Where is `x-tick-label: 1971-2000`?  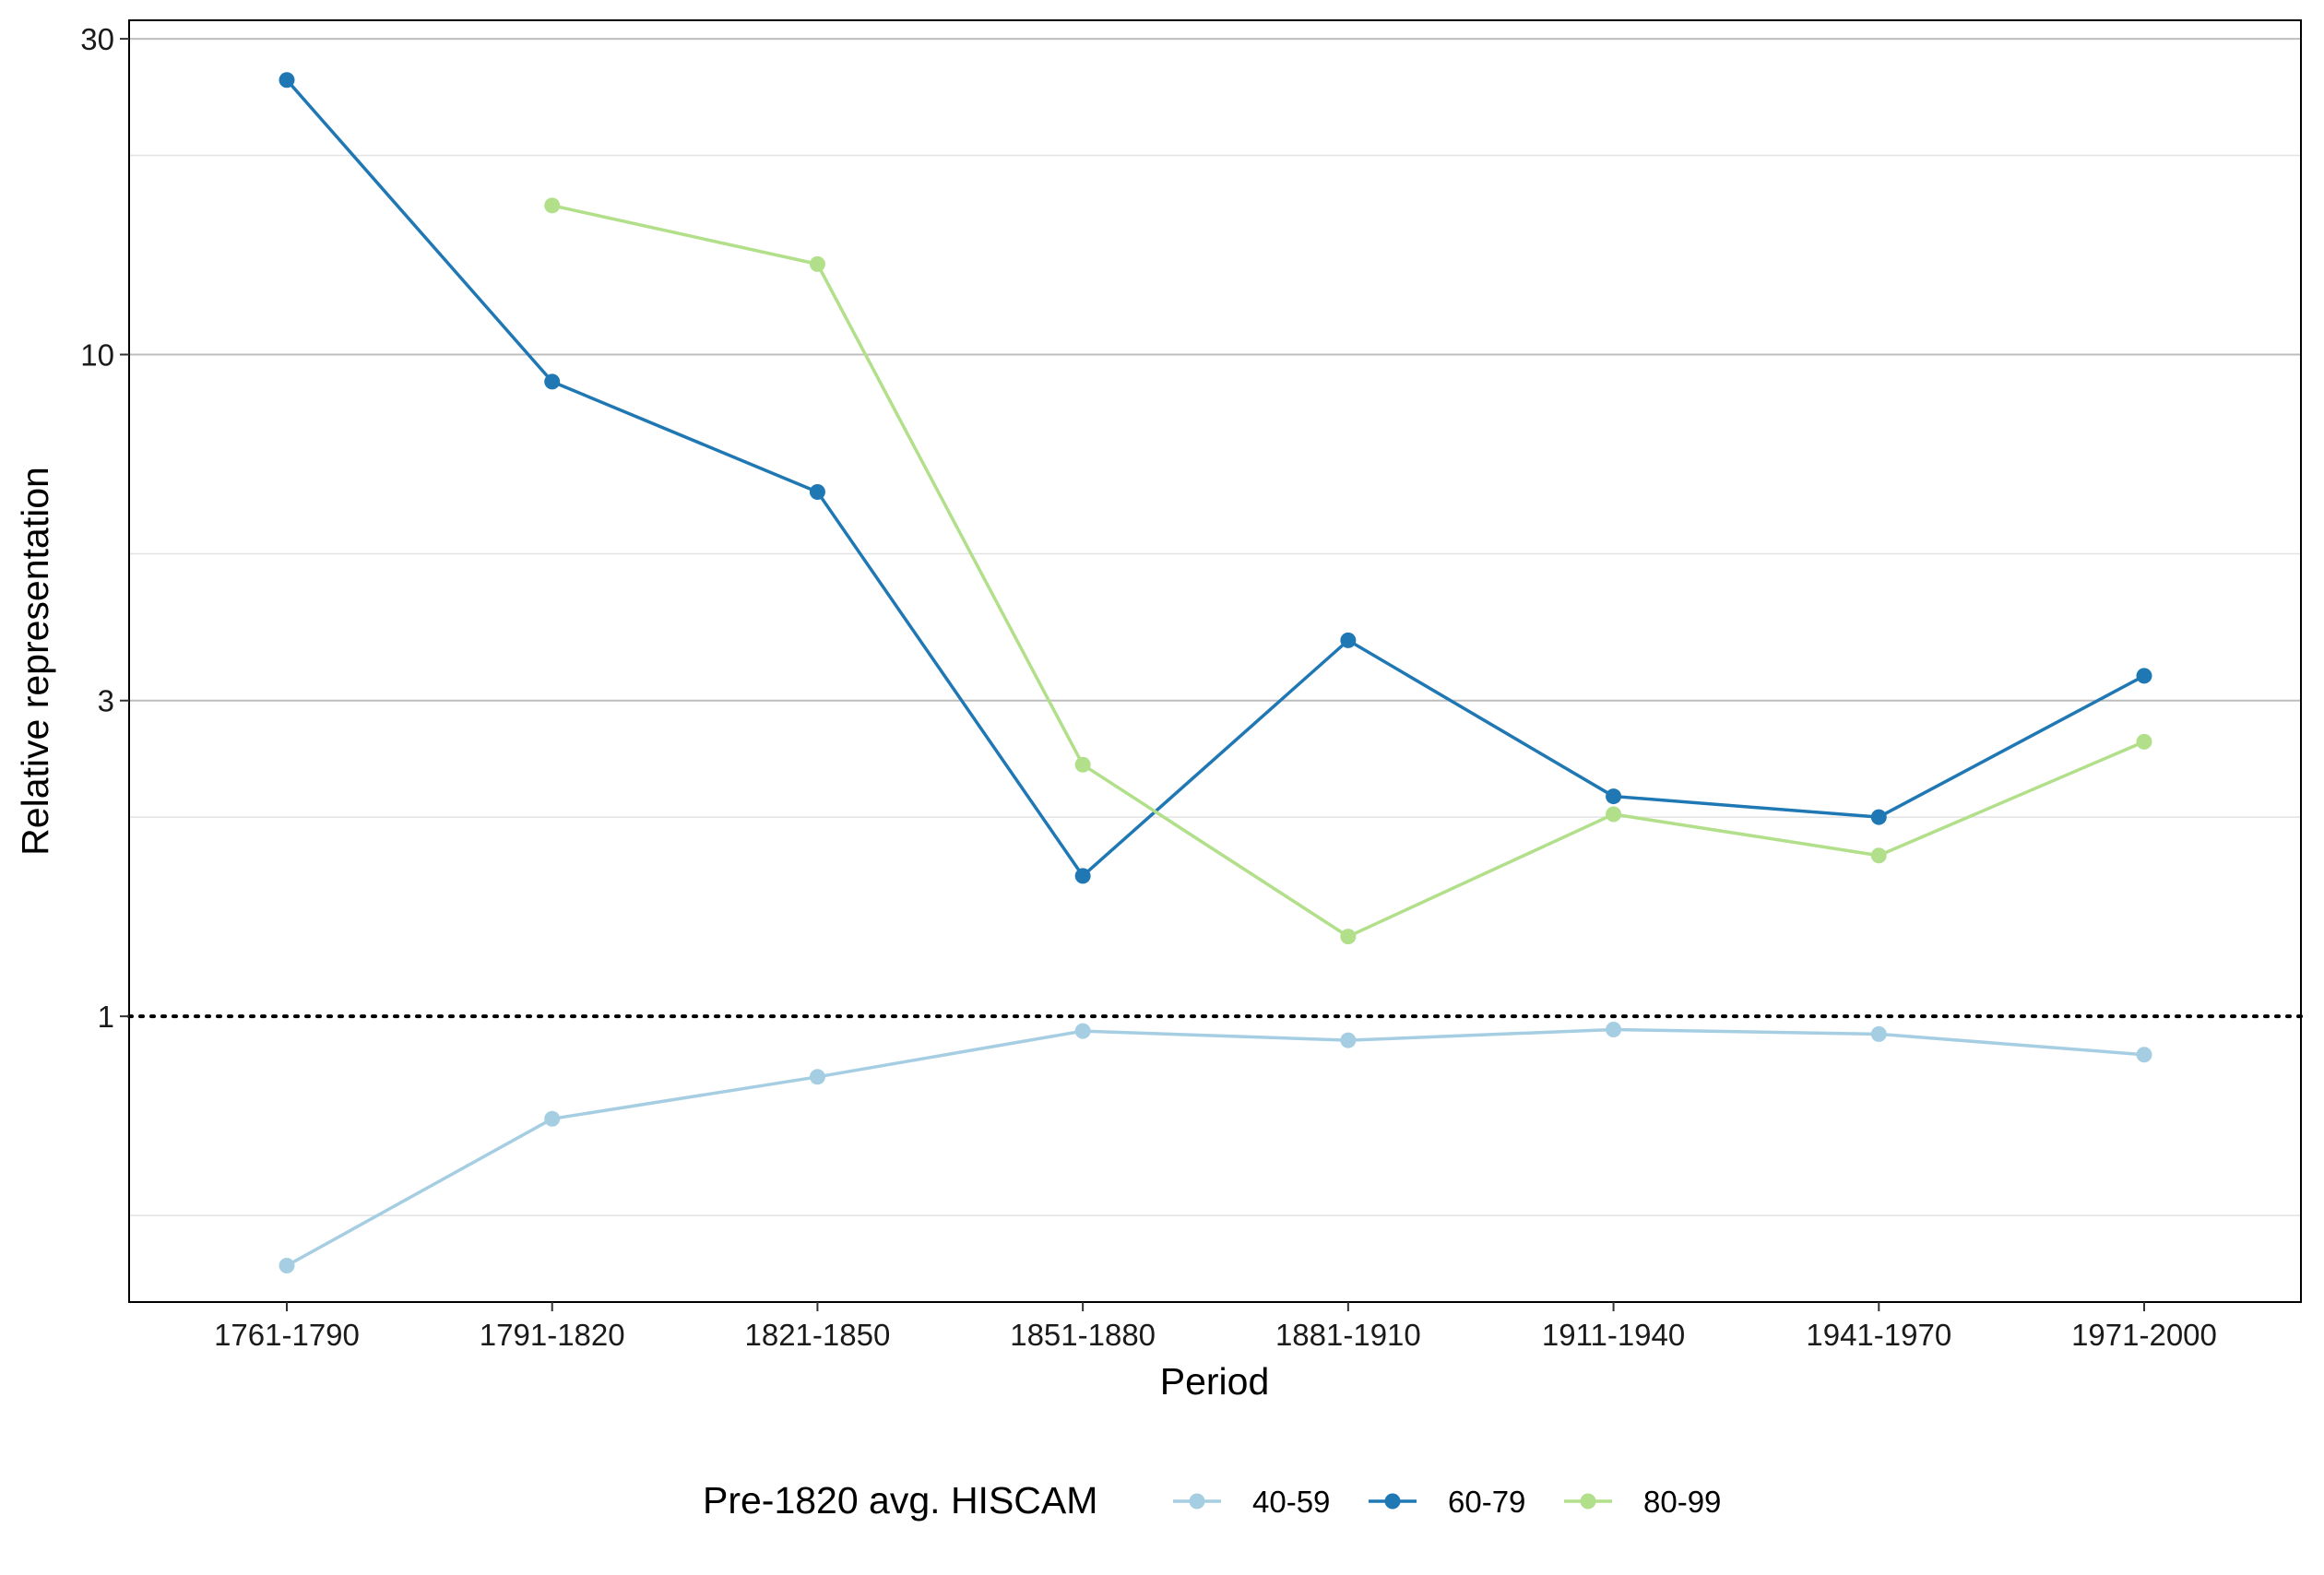
x-tick-label: 1971-2000 is located at coordinates (2144, 1335).